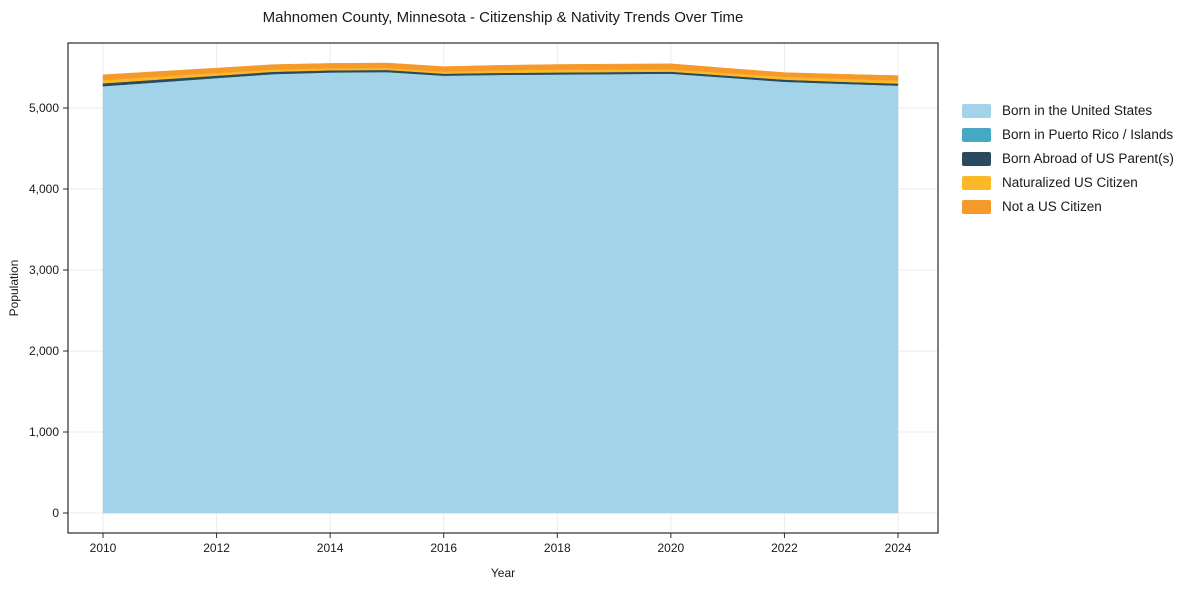 The image size is (1189, 590). What do you see at coordinates (784, 548) in the screenshot?
I see `x-tick-label: 2022` at bounding box center [784, 548].